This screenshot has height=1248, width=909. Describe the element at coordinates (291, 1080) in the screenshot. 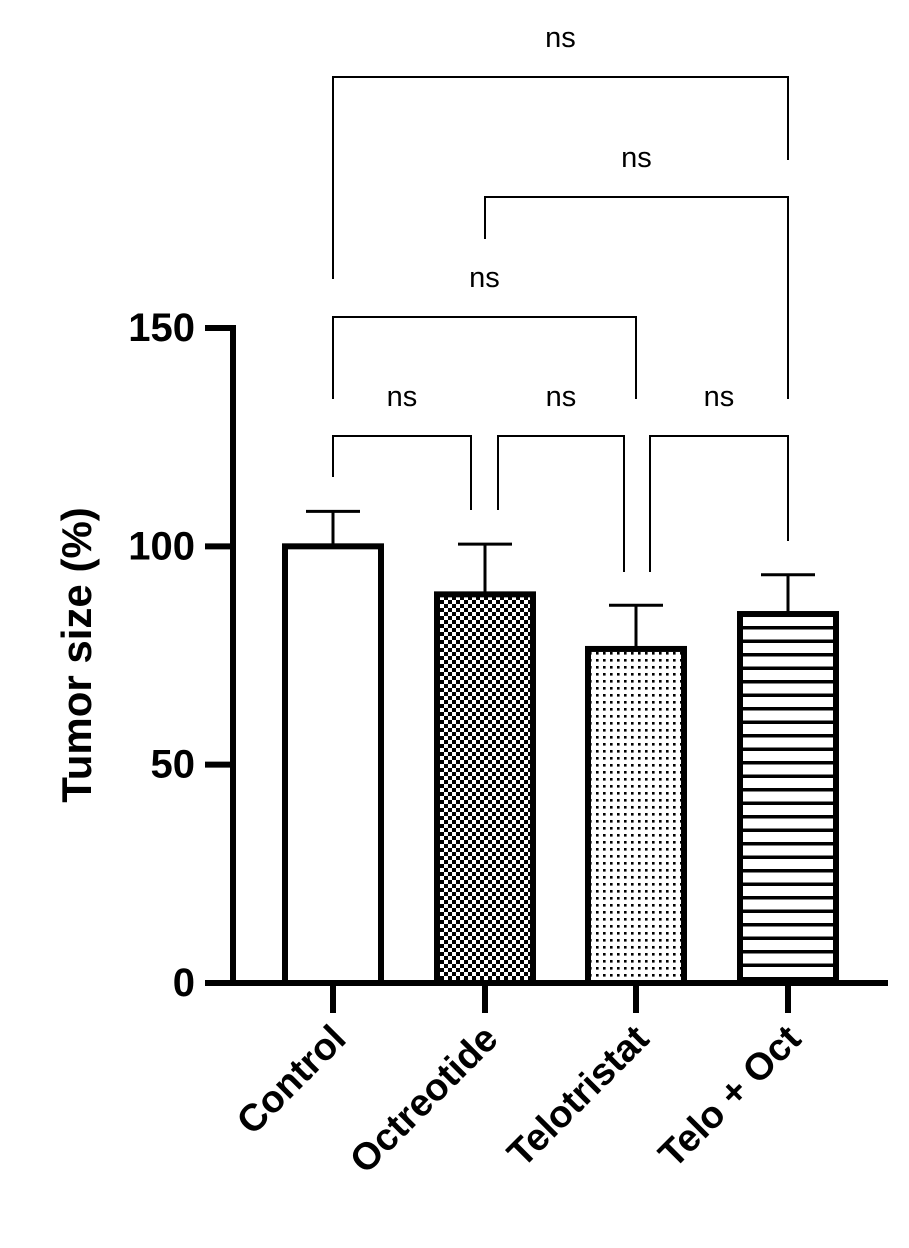

I see `x-tick-label: Control` at that location.